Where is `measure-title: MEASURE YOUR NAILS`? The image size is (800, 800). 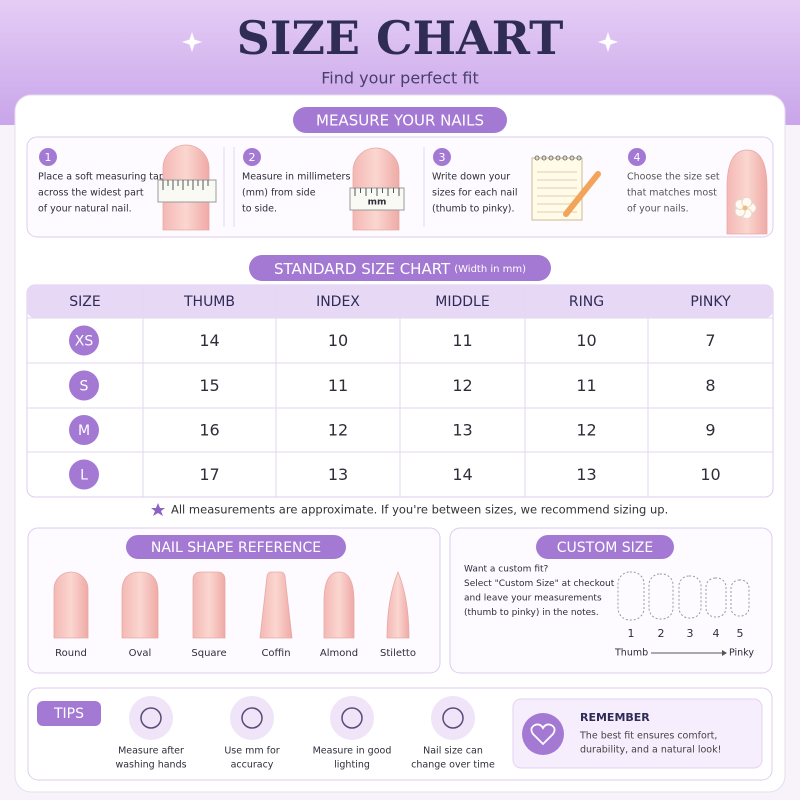 measure-title: MEASURE YOUR NAILS is located at coordinates (400, 121).